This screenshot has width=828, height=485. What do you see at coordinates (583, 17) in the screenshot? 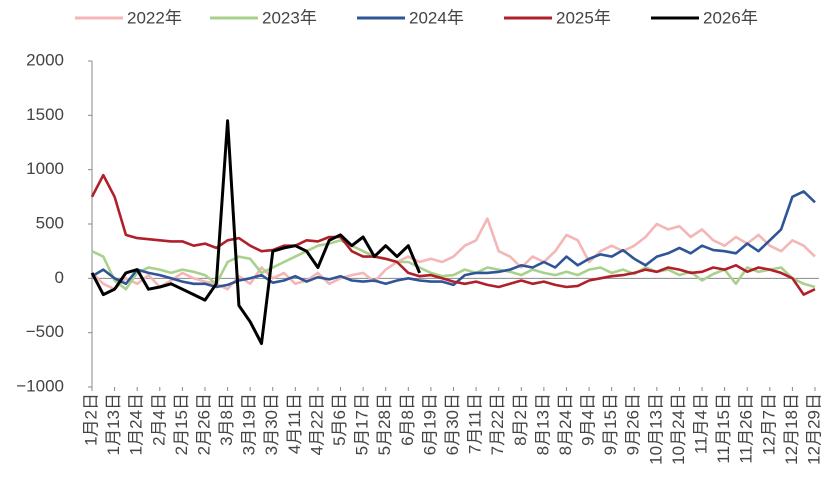
I see `legend-label: 2025年` at bounding box center [583, 17].